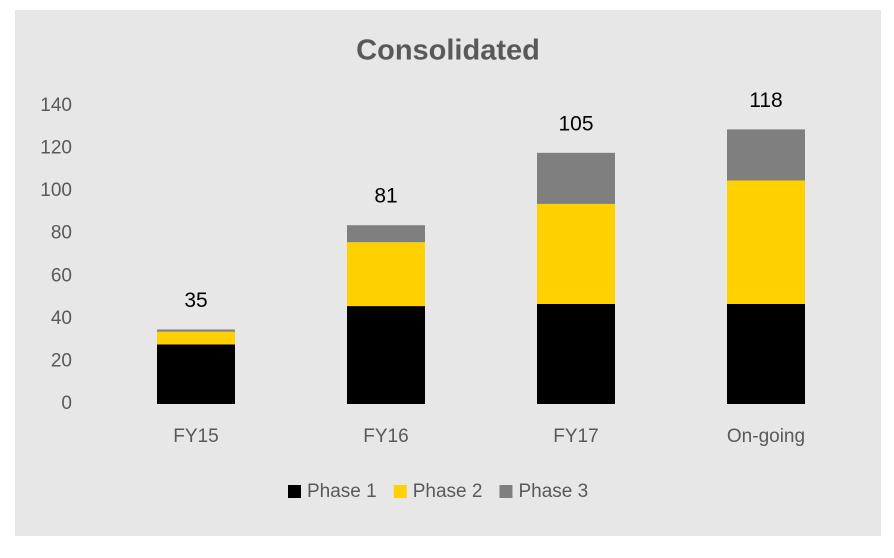 The image size is (894, 558). I want to click on total-label: 35, so click(195, 300).